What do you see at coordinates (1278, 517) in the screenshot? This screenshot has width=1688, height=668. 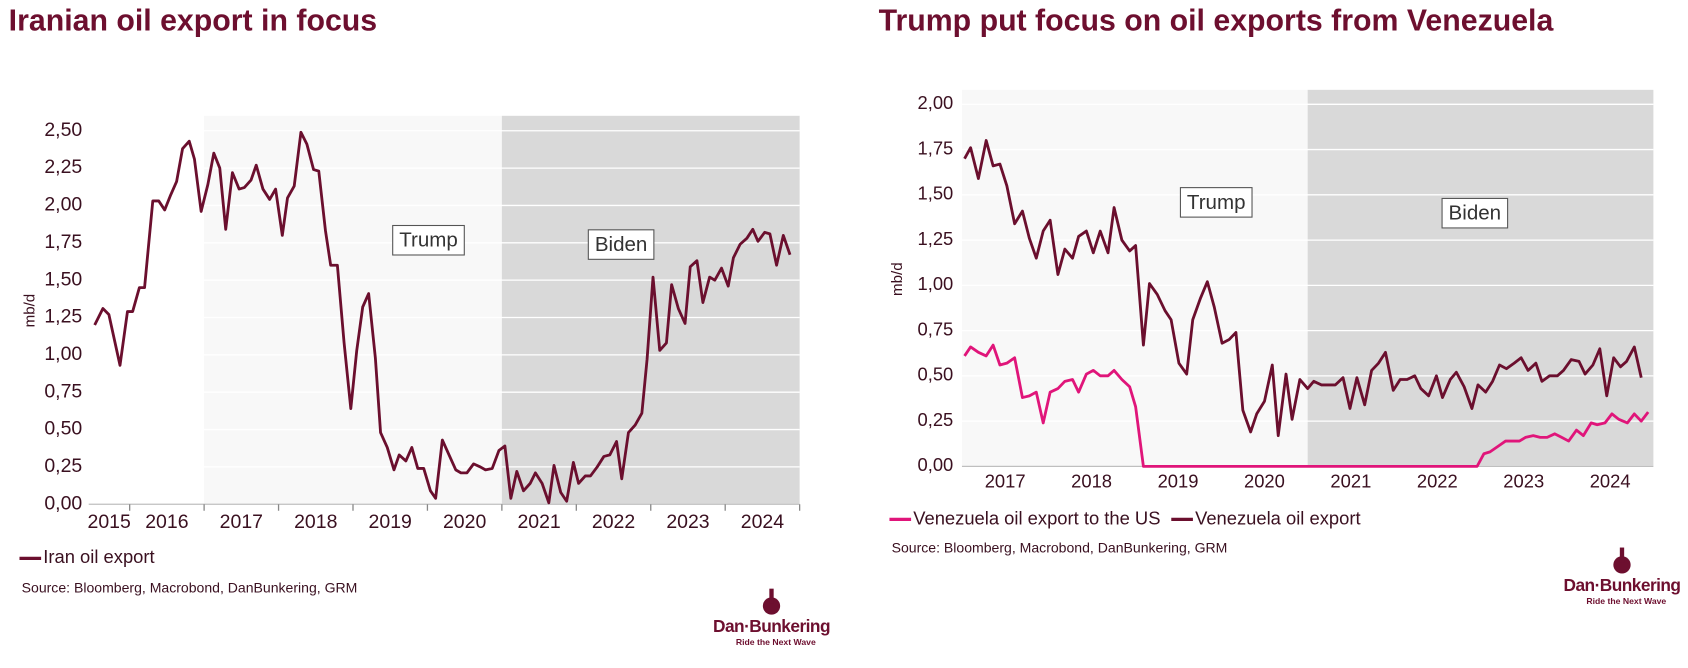 I see `legend-label: Venezuela oil export` at bounding box center [1278, 517].